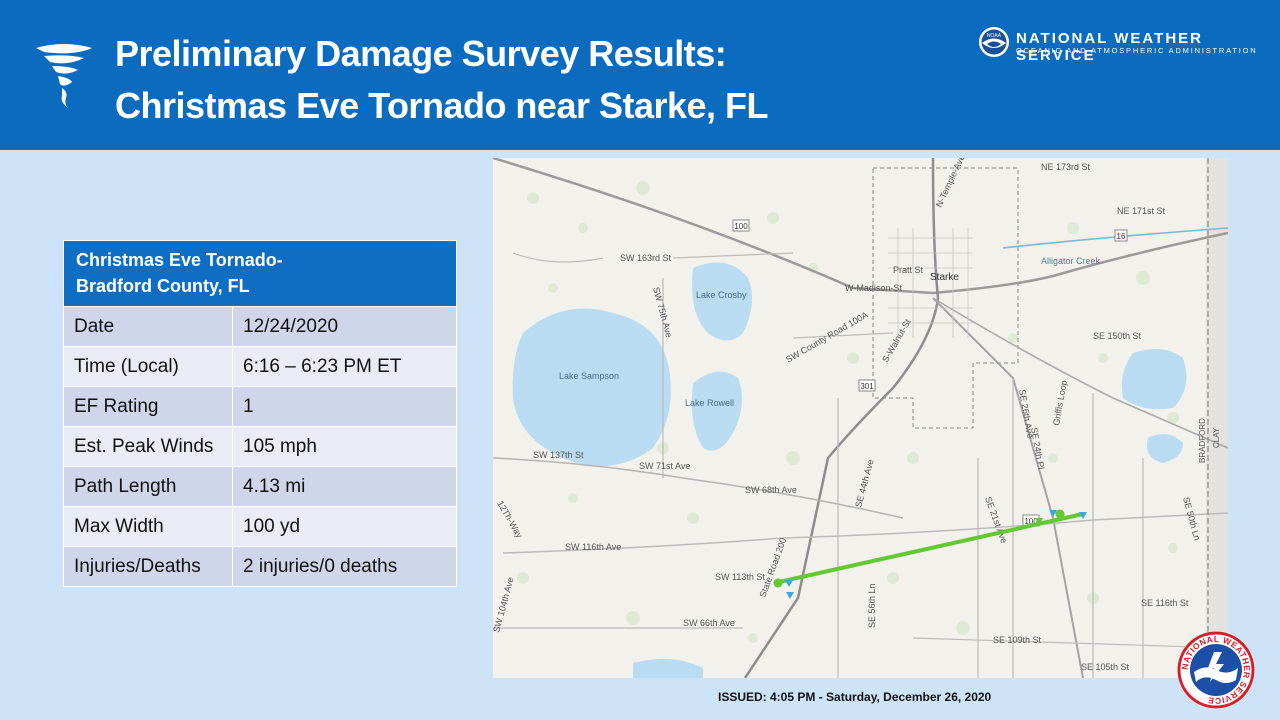  What do you see at coordinates (1117, 336) in the screenshot?
I see `map-label-se150: SE 150th St` at bounding box center [1117, 336].